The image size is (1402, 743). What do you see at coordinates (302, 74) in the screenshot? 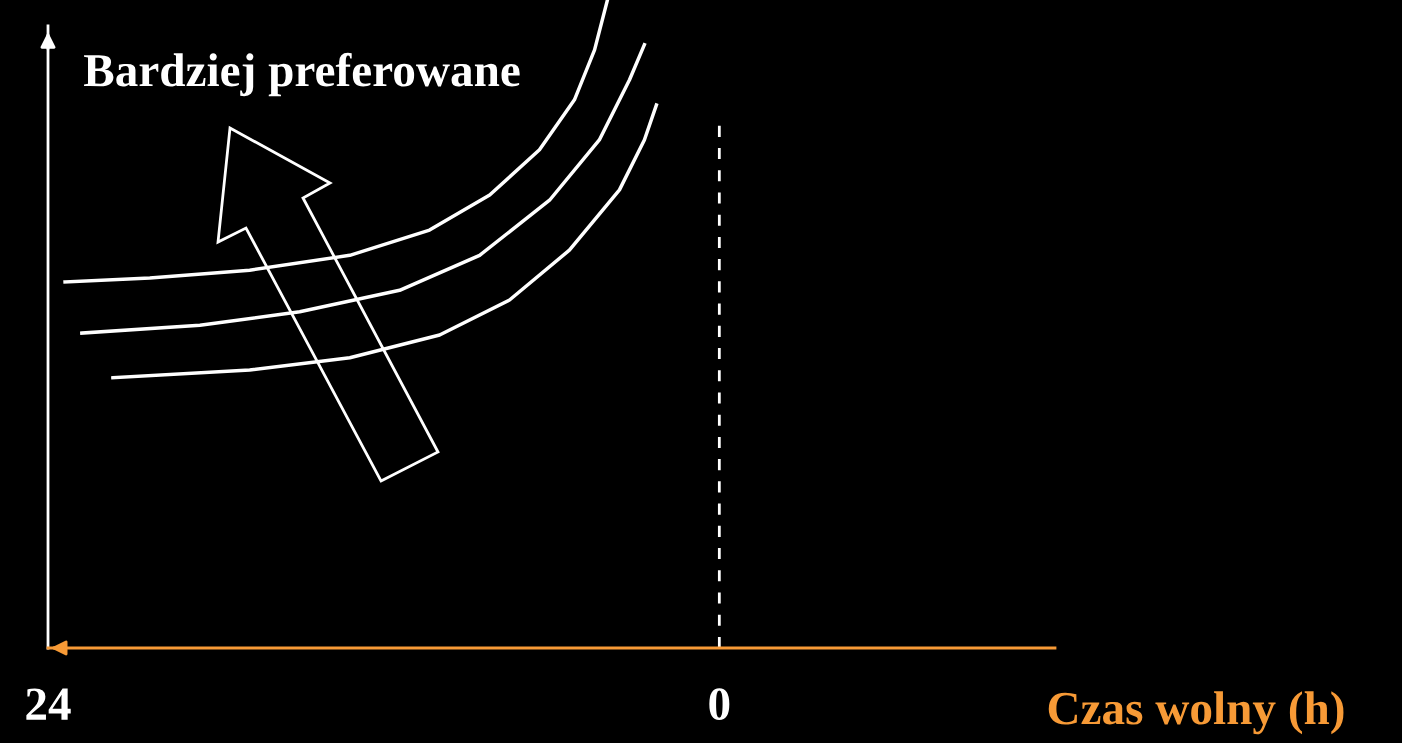
I see `annotation: Bardziej preferowane` at bounding box center [302, 74].